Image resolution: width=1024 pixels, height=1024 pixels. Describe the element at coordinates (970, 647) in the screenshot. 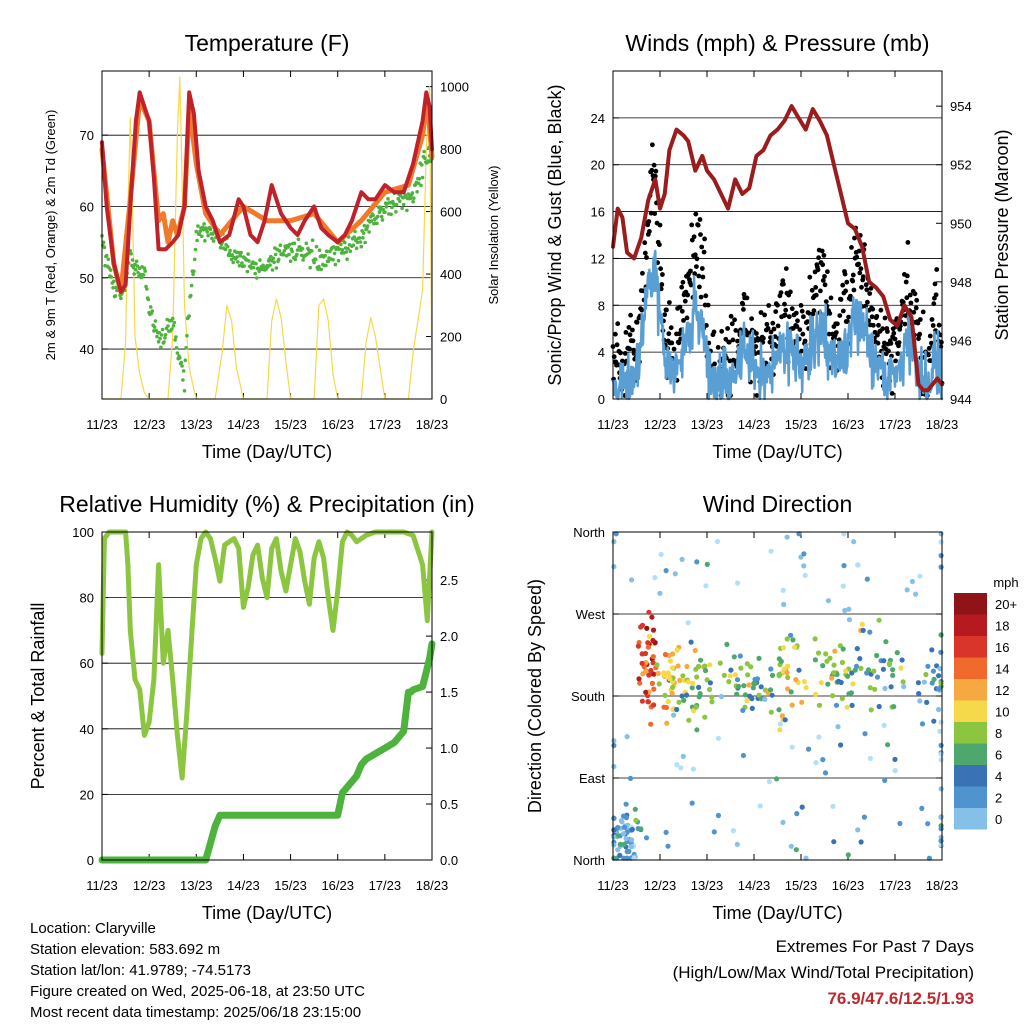

I see `legend-swatch` at that location.